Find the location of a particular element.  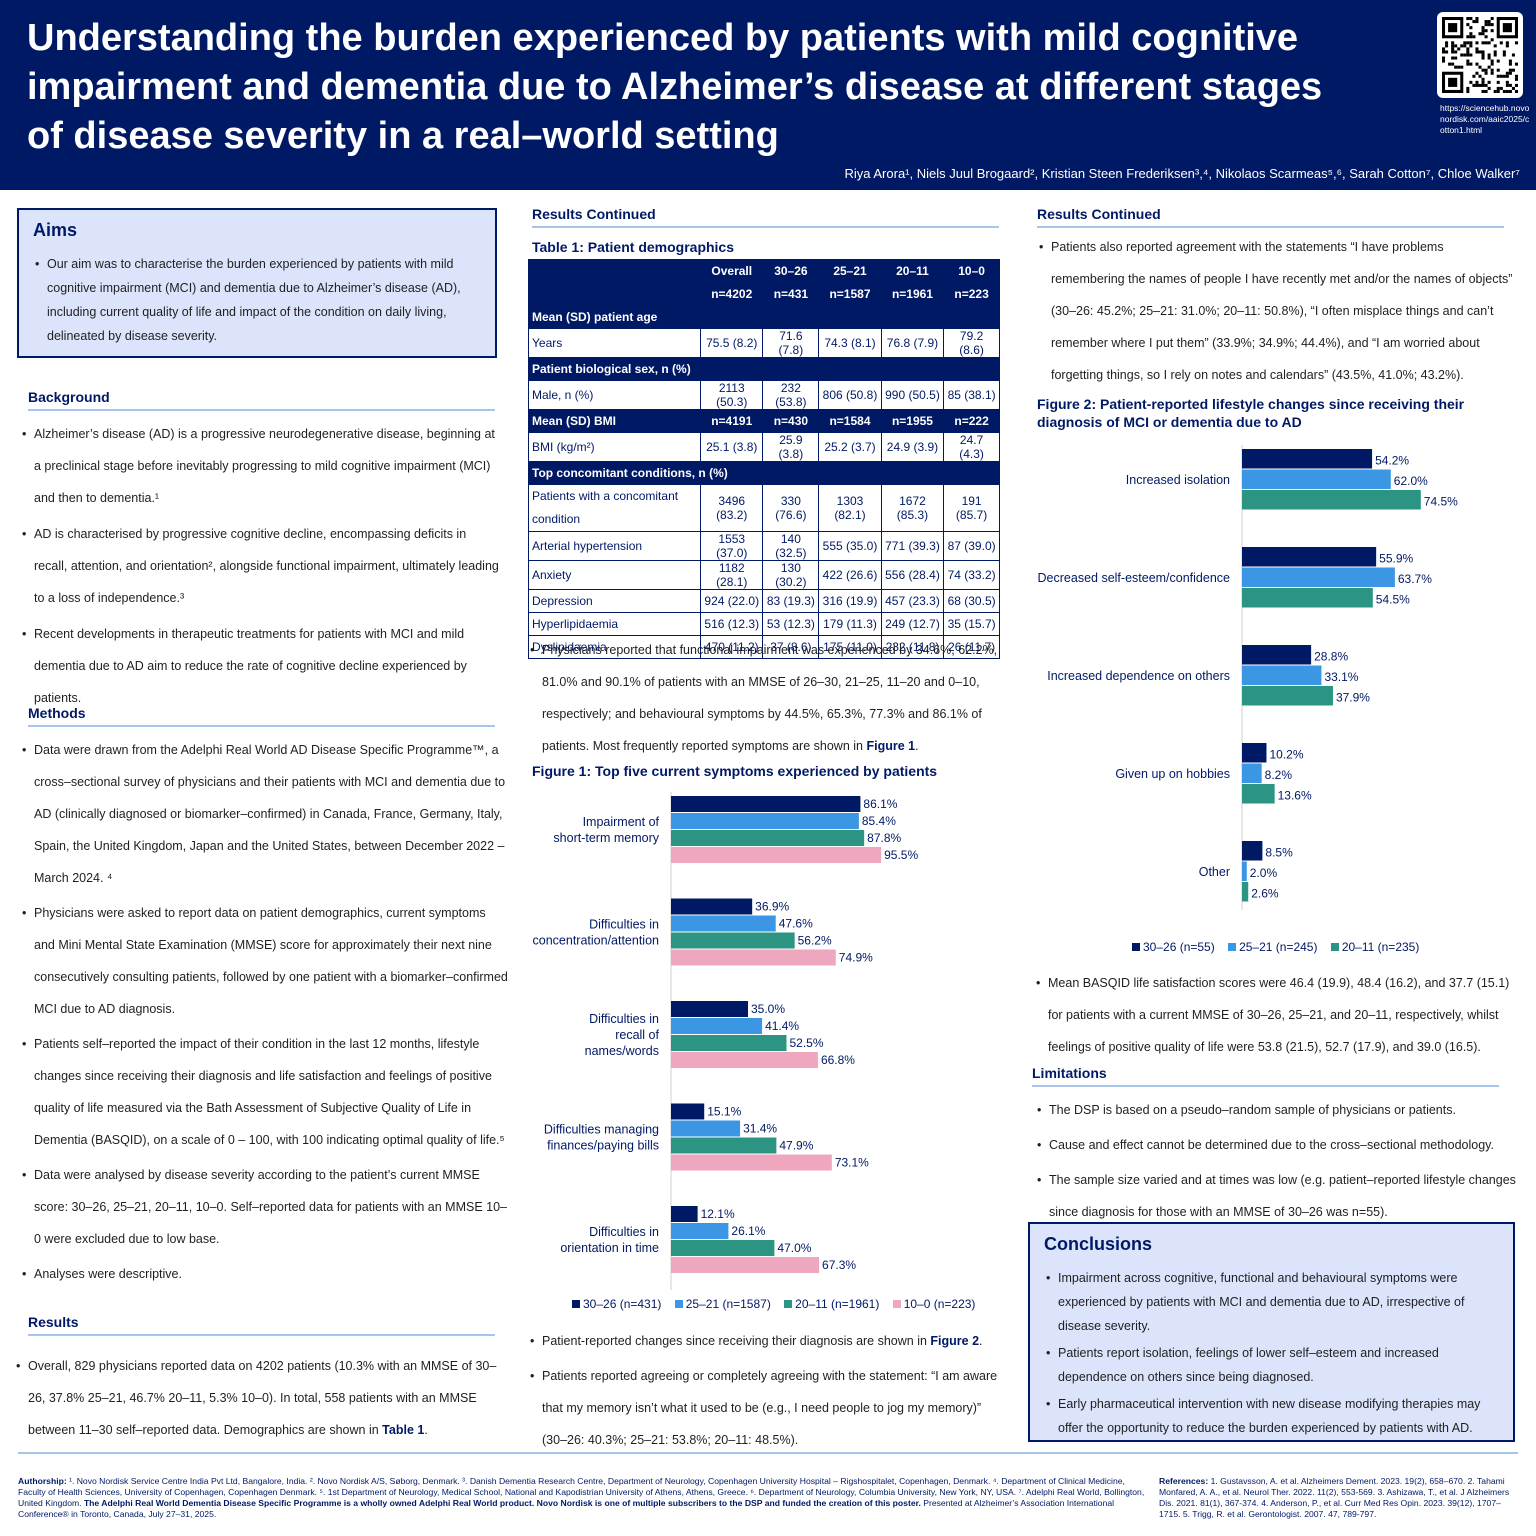

data-label: 67.3% is located at coordinates (839, 1265).